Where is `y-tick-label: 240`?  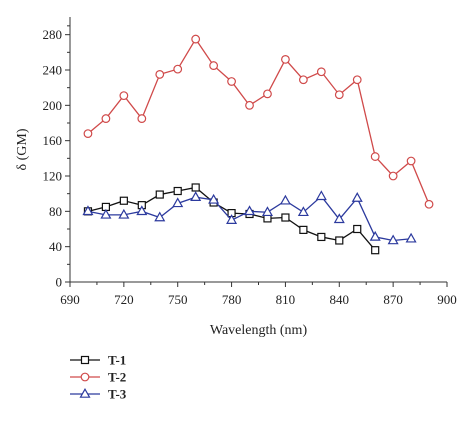 y-tick-label: 240 is located at coordinates (53, 70).